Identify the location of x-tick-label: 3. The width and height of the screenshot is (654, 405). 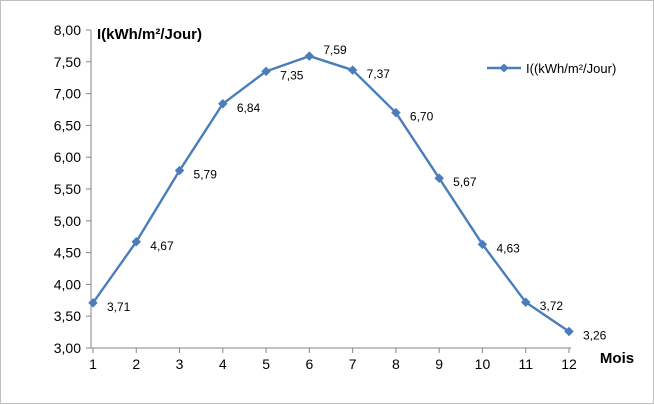
(180, 364).